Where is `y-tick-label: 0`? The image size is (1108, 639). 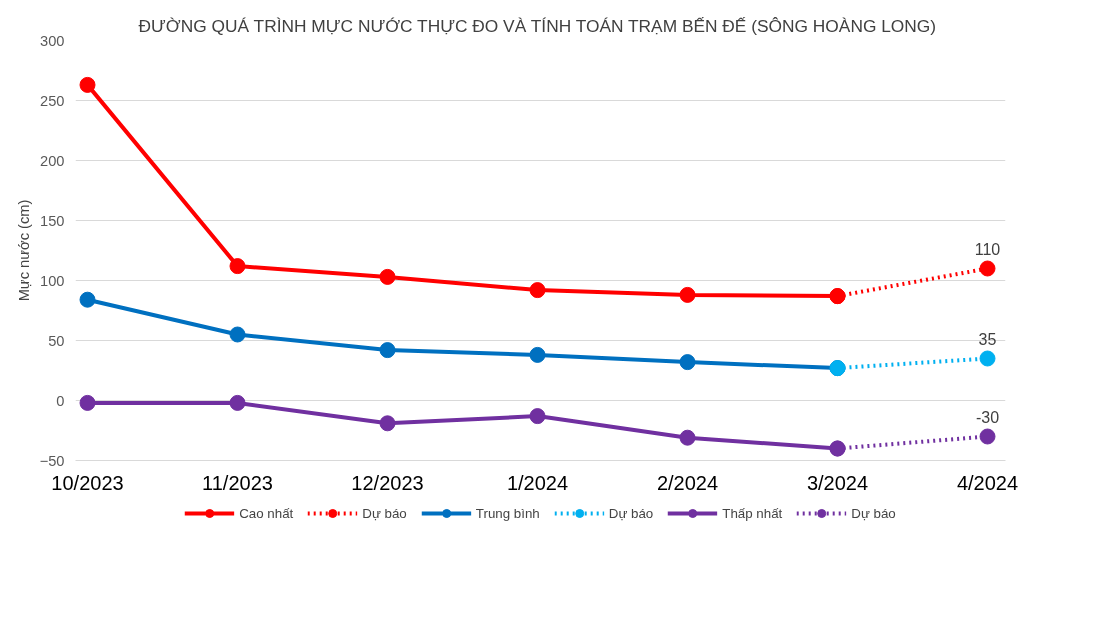 y-tick-label: 0 is located at coordinates (60, 400).